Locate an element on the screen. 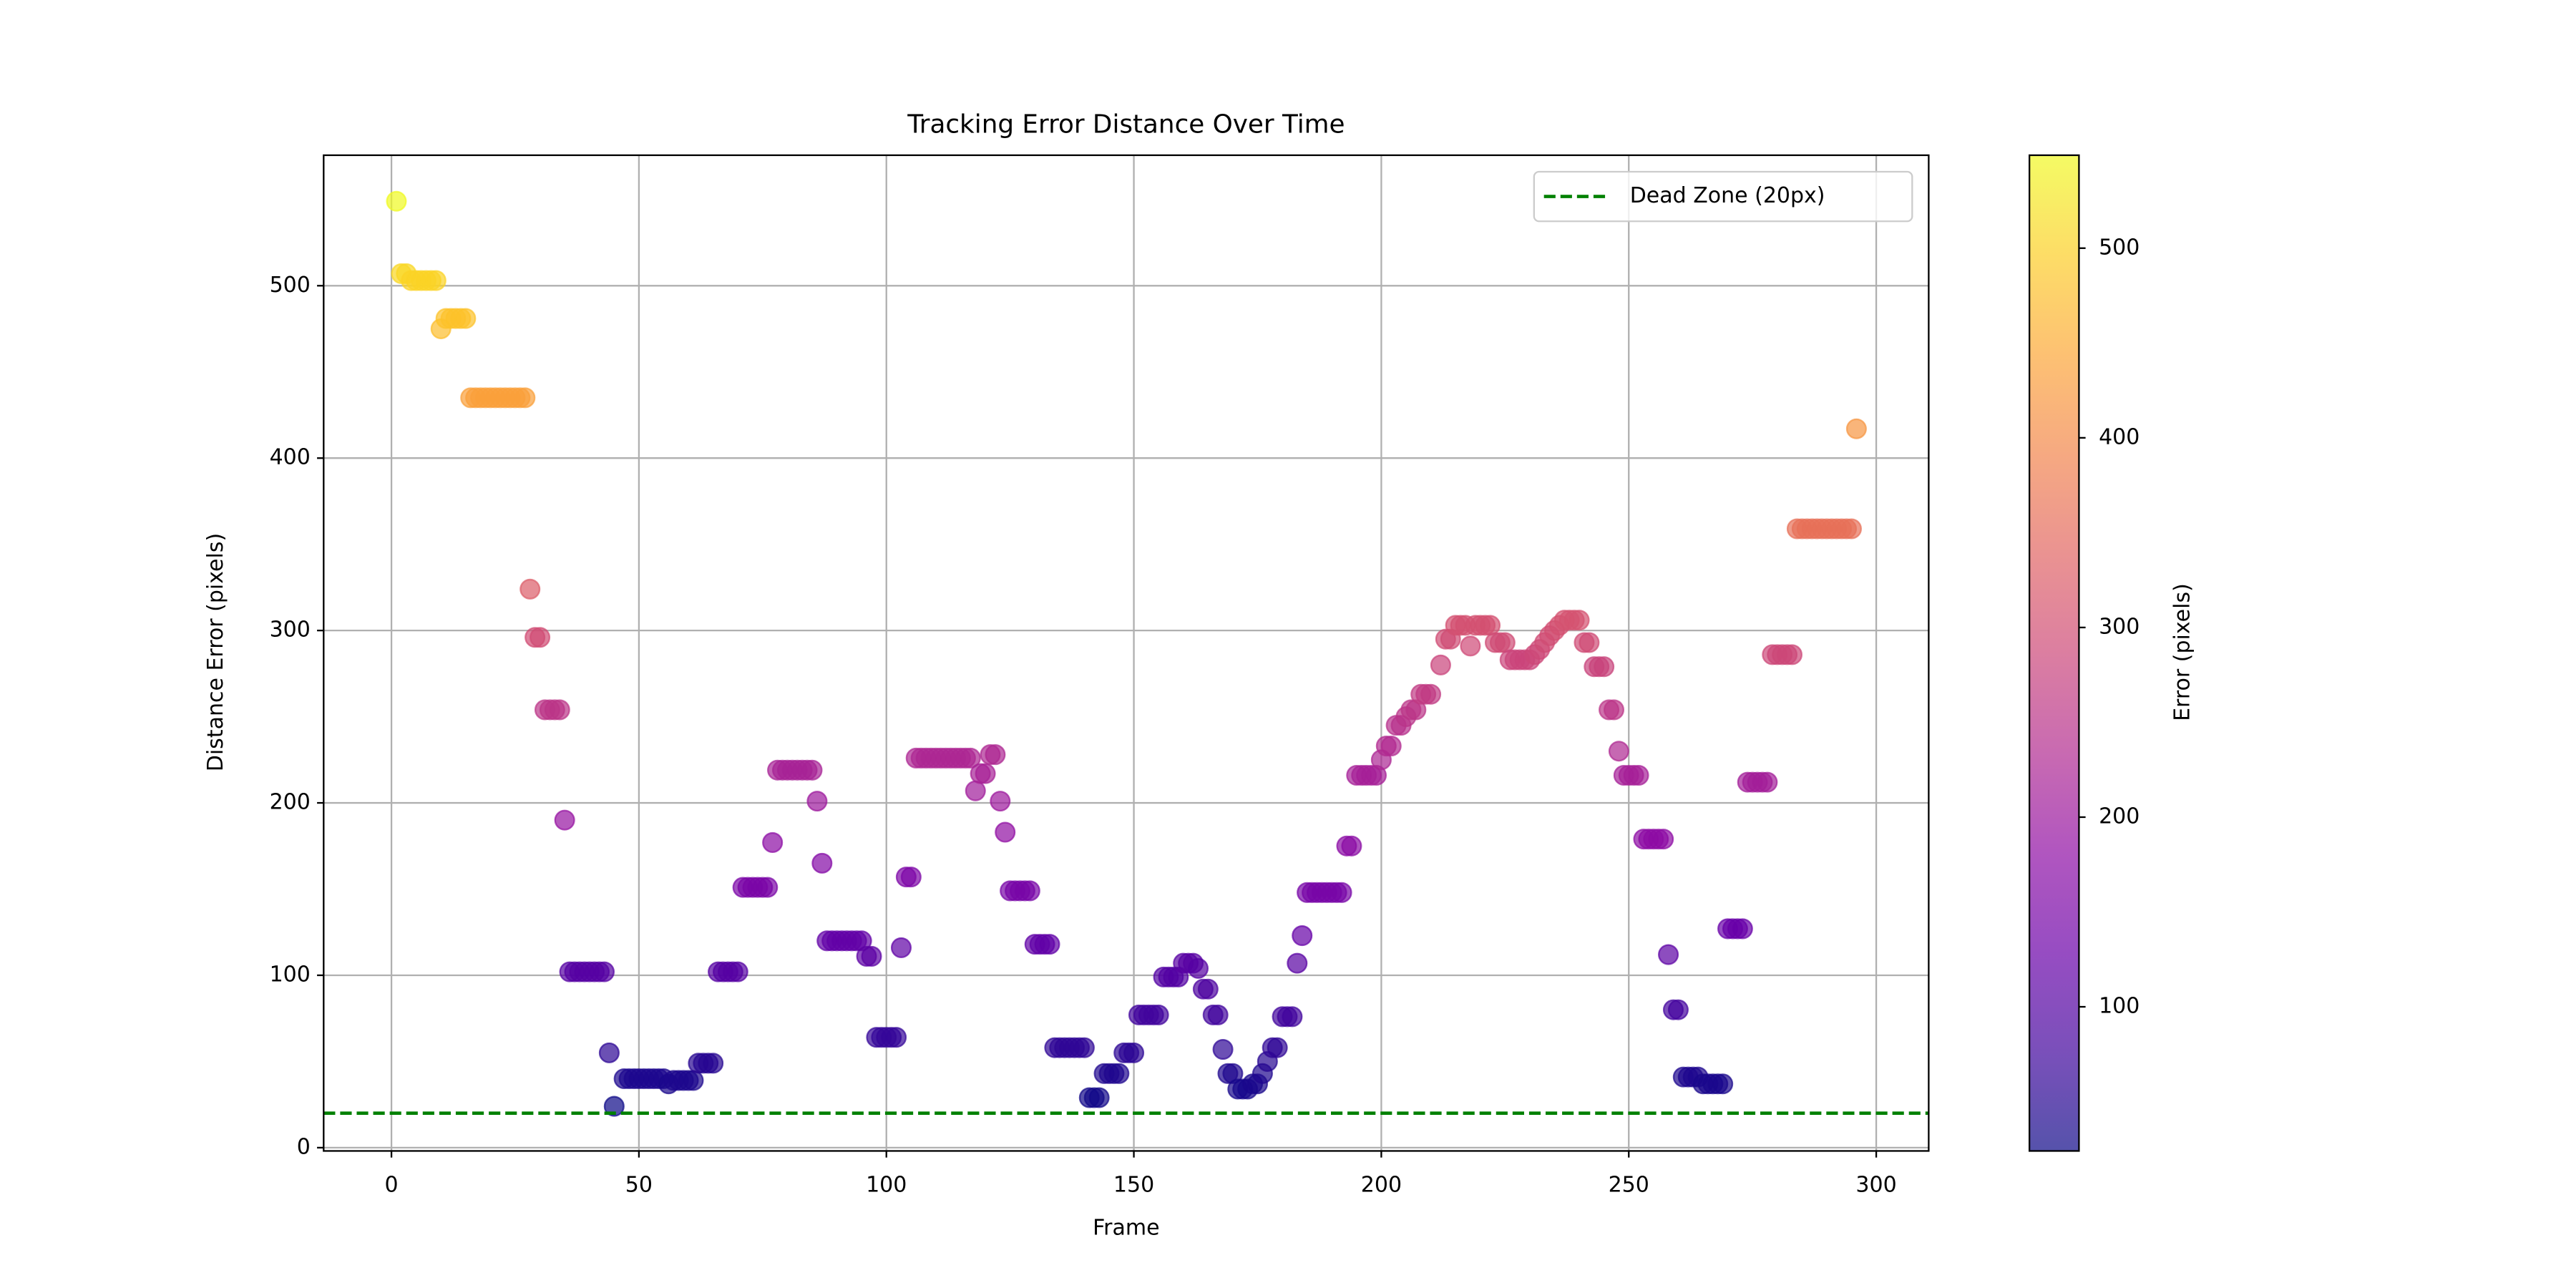 This screenshot has width=2576, height=1288. y-tick-label: 100 is located at coordinates (290, 974).